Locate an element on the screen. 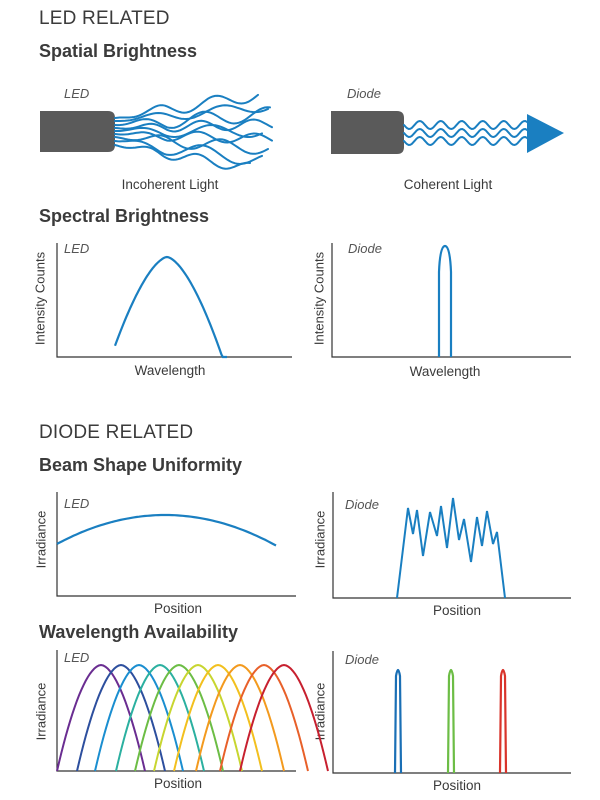 The width and height of the screenshot is (600, 800). wavelength-led-xlabel: Position is located at coordinates (178, 783).